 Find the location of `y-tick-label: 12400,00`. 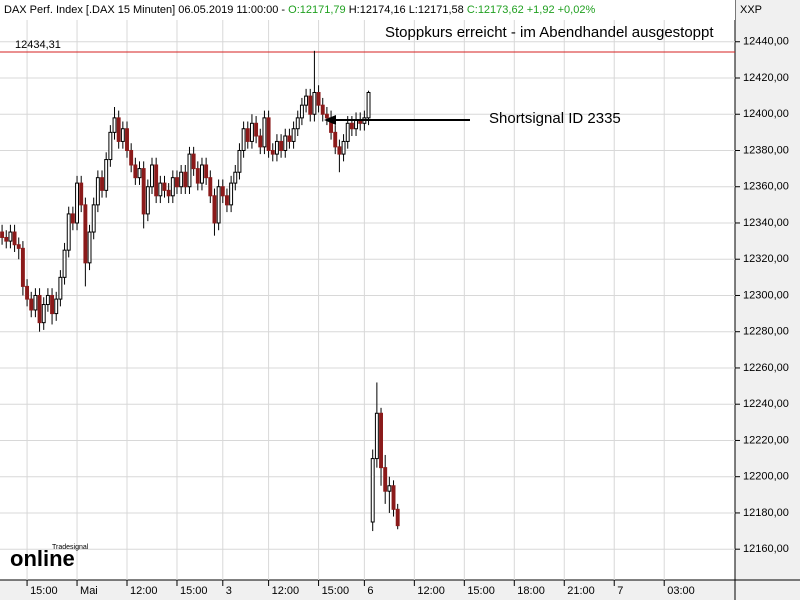

y-tick-label: 12400,00 is located at coordinates (766, 114).